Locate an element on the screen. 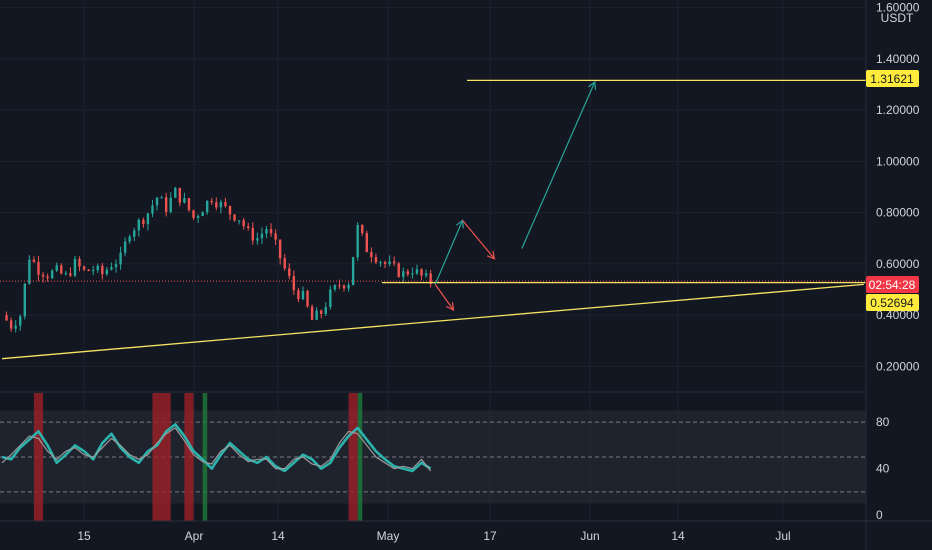 The image size is (932, 550). currency-label: USDT is located at coordinates (897, 18).